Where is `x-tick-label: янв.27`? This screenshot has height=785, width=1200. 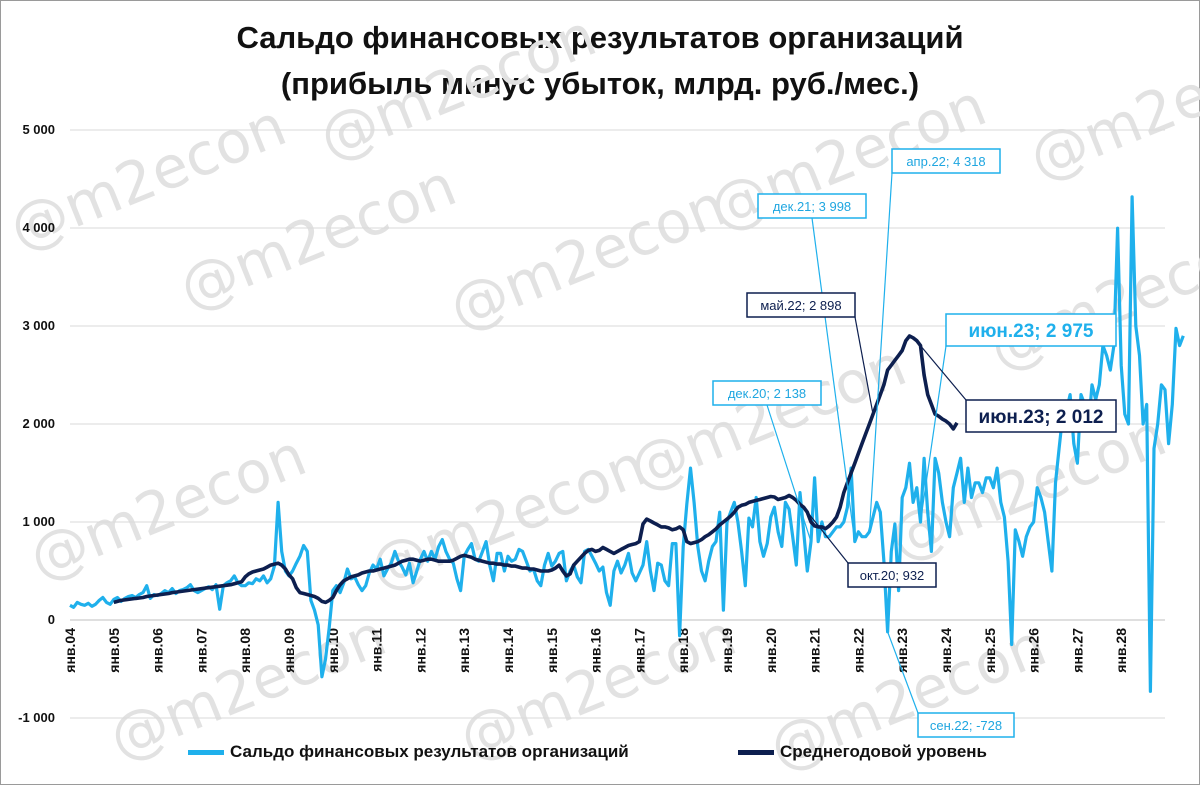
x-tick-label: янв.27 is located at coordinates (1077, 650).